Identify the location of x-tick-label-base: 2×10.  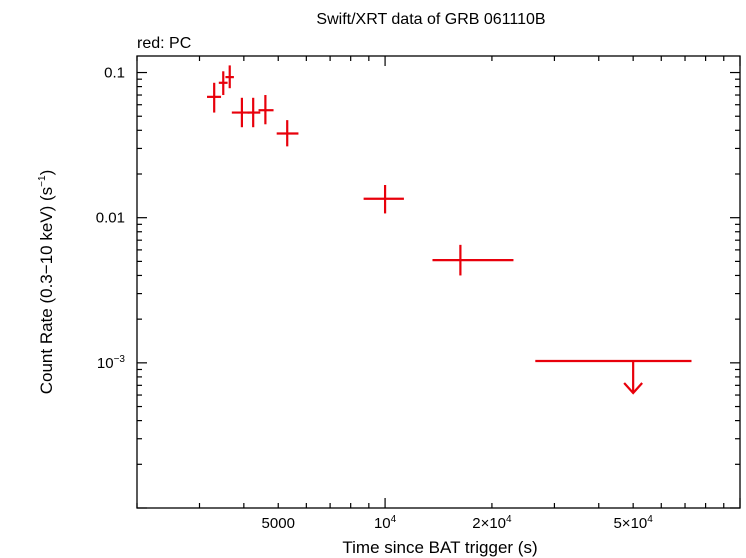
(489, 523).